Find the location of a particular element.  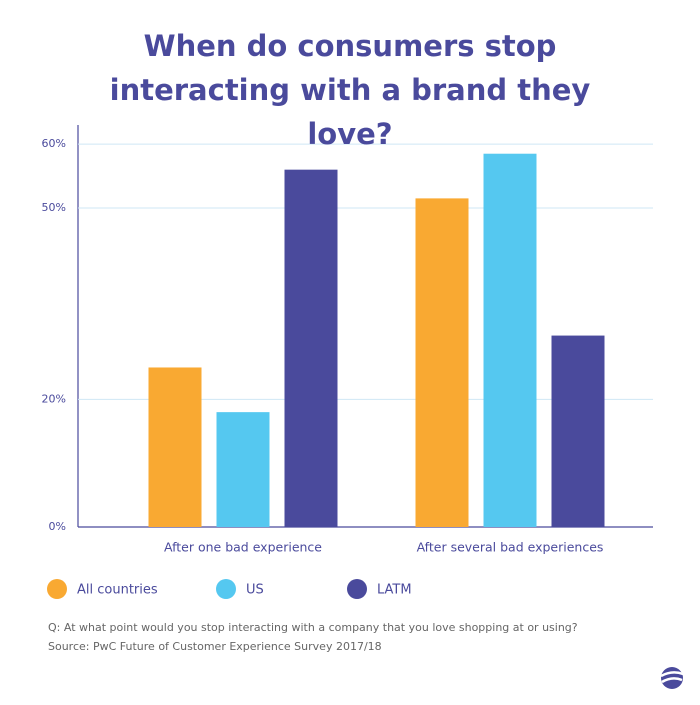

logo is located at coordinates (672, 678).